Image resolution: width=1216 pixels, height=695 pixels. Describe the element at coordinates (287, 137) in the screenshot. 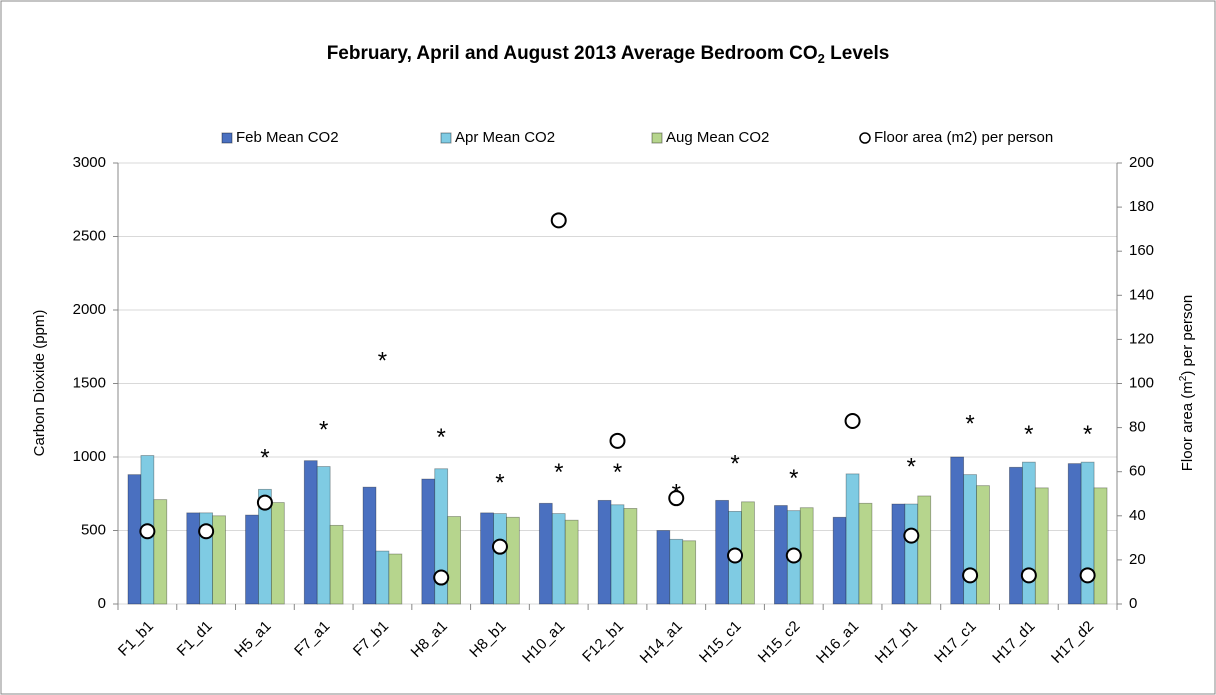

I see `legend-label: Feb Mean CO2` at that location.